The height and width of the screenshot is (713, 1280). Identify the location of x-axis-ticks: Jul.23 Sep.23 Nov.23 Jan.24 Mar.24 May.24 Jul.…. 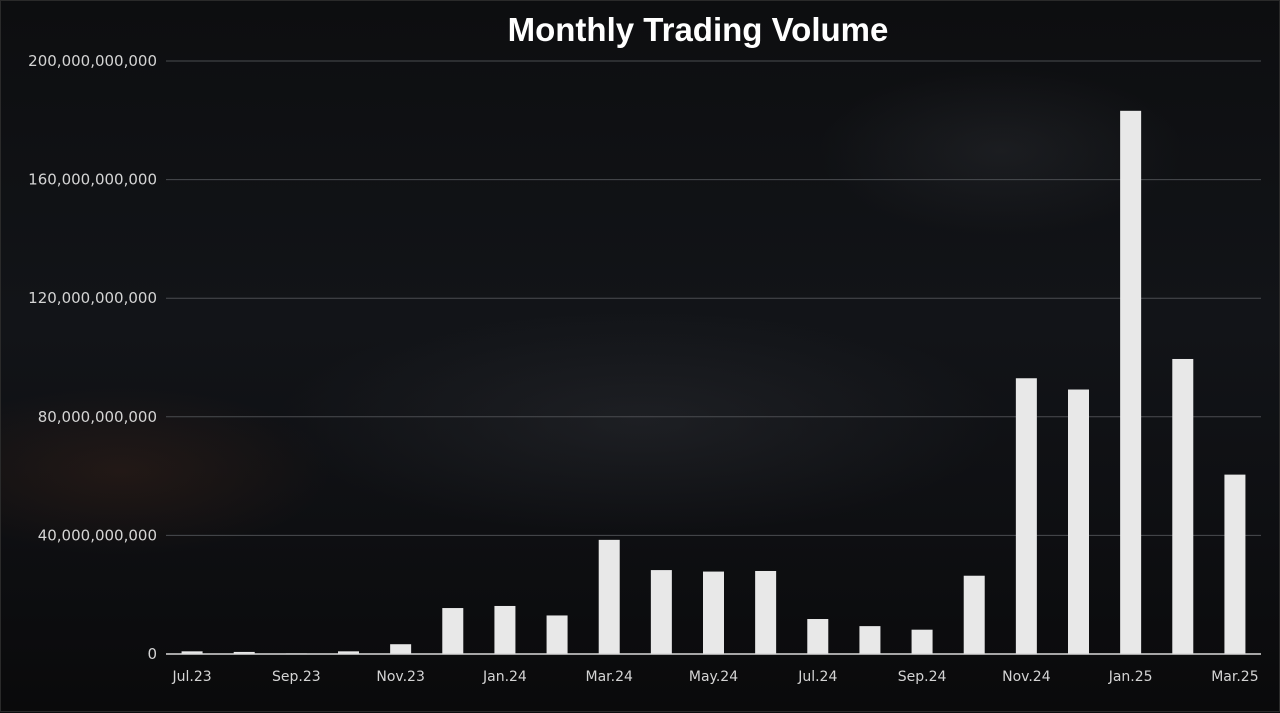
(714, 677).